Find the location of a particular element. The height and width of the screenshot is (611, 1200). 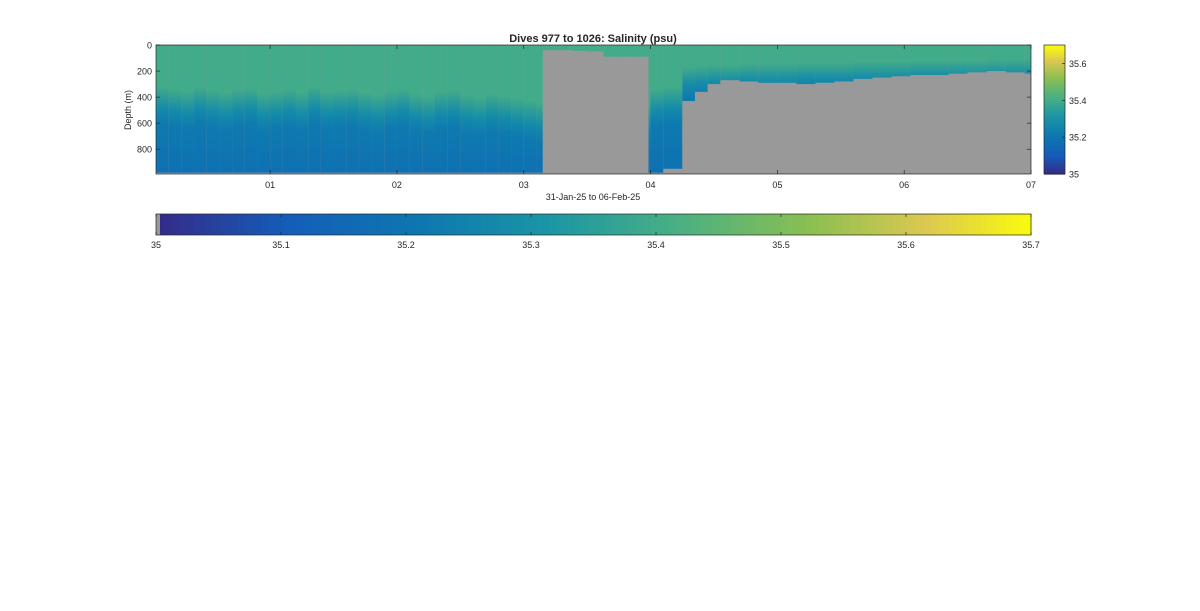

x-tick-label: 05 is located at coordinates (777, 185).